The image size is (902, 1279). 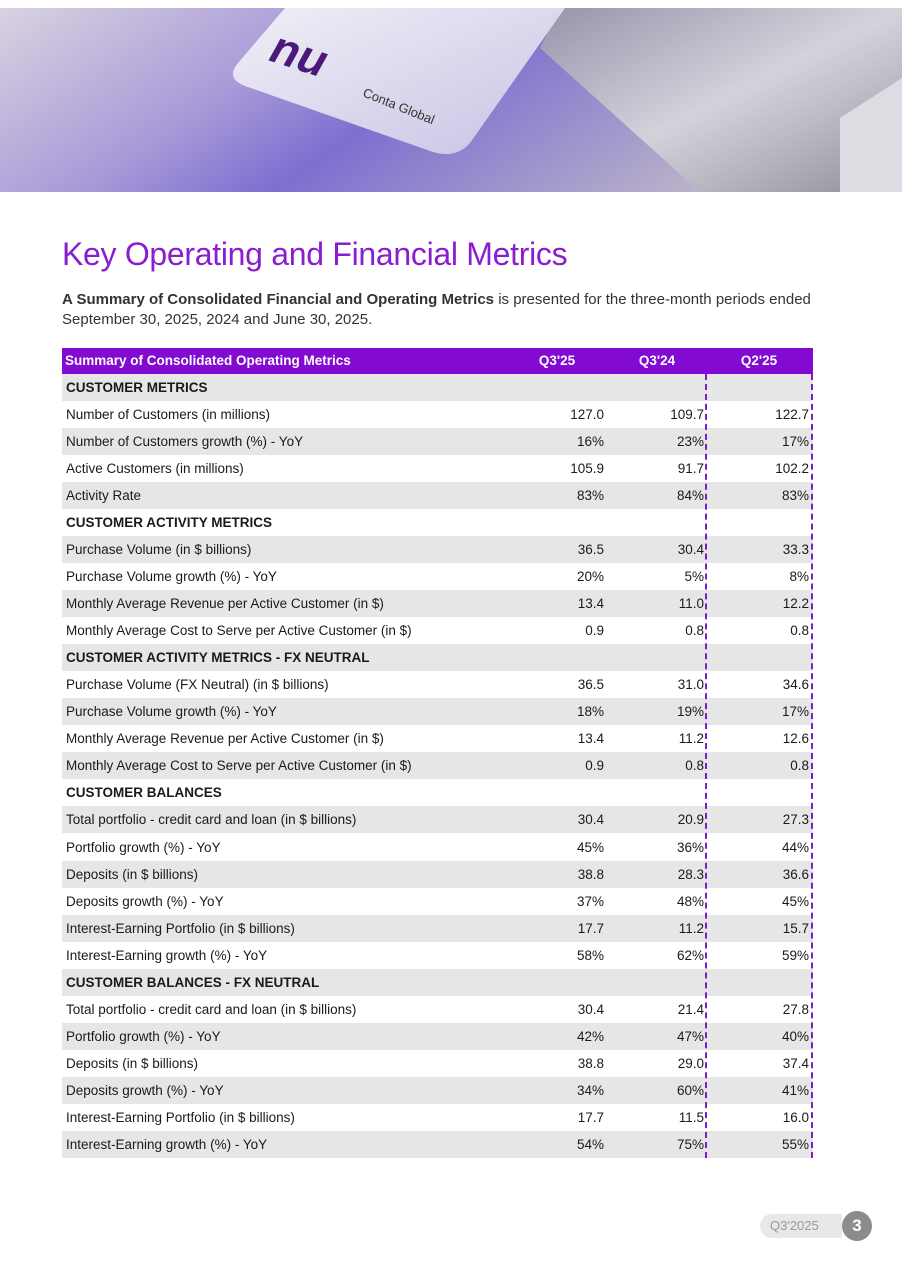 I want to click on data-row: Deposits (in $ billions) 38.8 28.3 36.6, so click(x=437, y=874).